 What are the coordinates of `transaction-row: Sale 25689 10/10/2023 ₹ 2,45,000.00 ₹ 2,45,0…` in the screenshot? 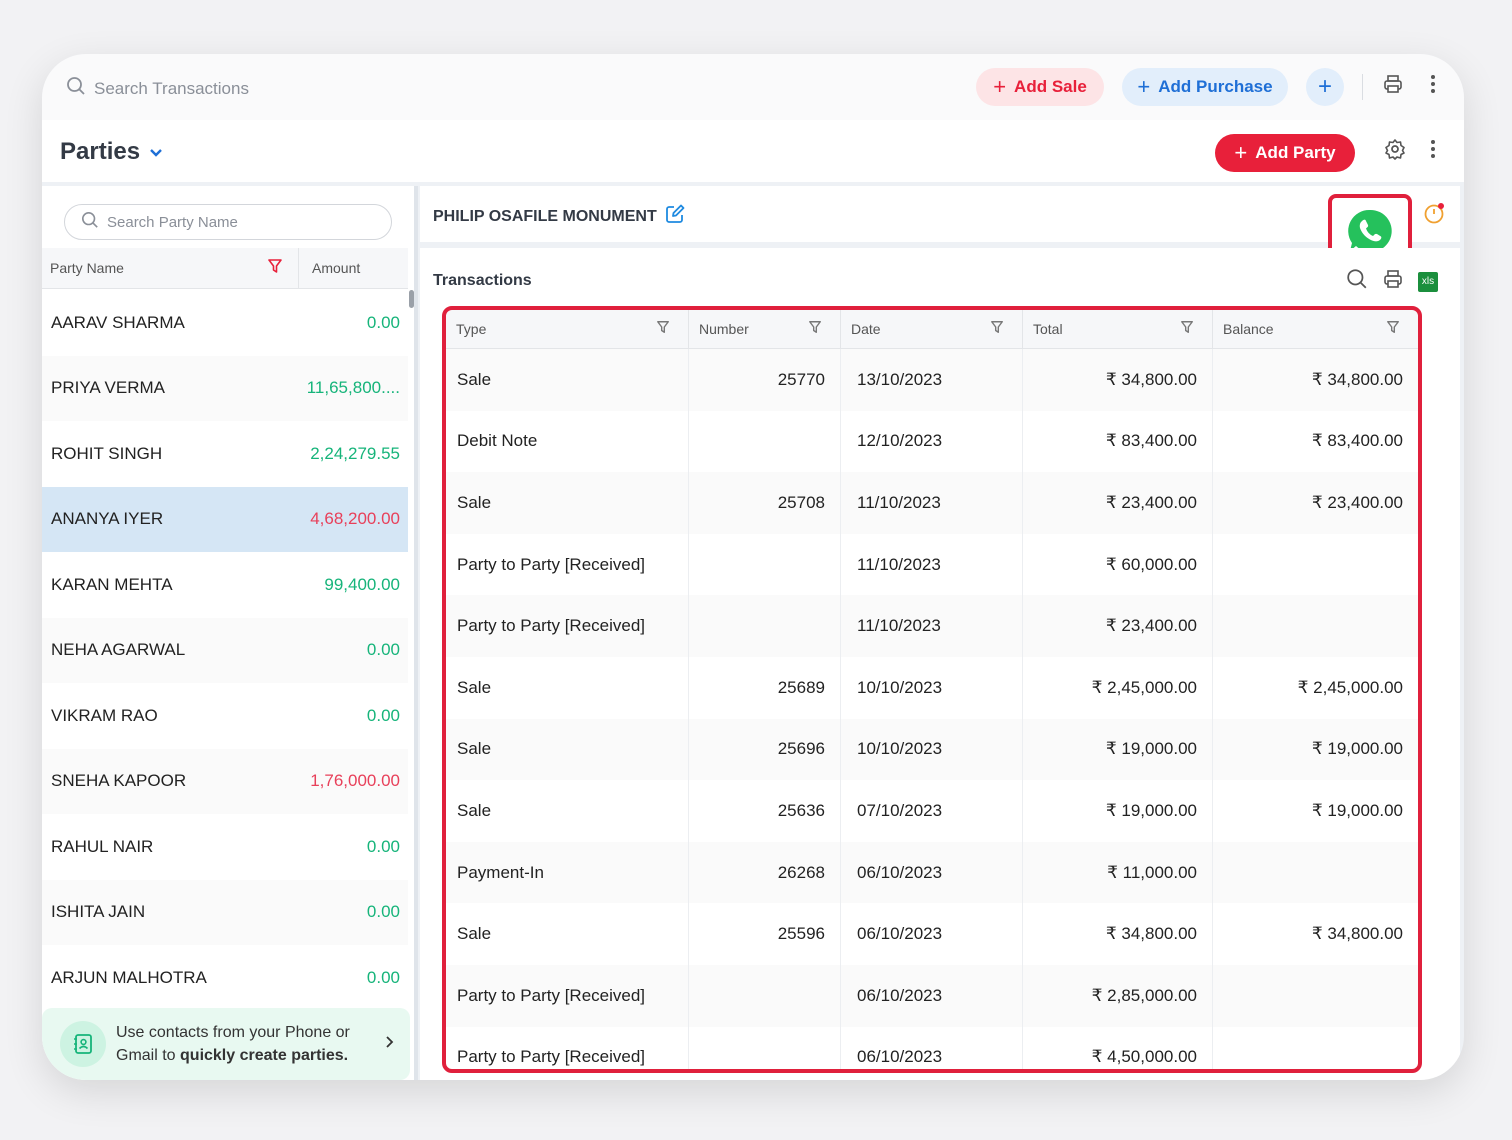 It's located at (932, 687).